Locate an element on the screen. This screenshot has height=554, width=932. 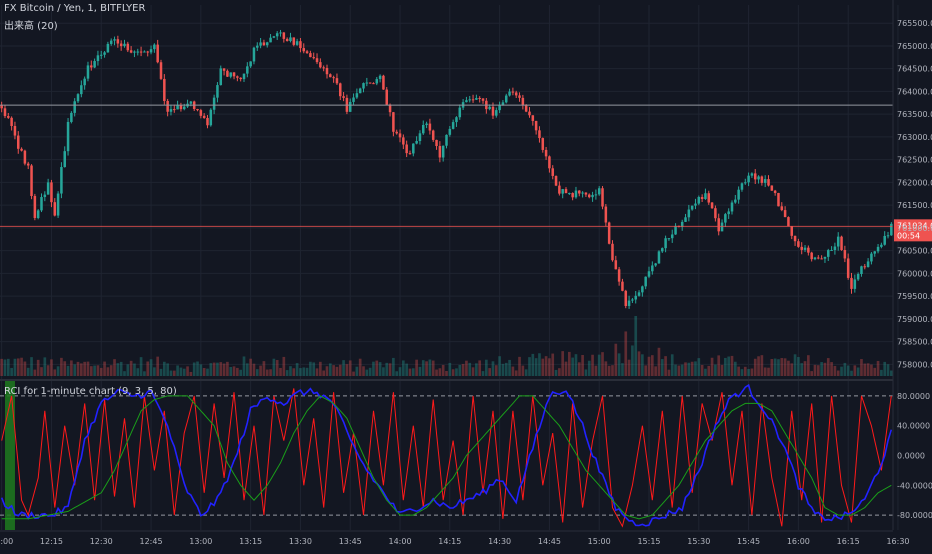
rci-tick-label: -80.0000 is located at coordinates (914, 515).